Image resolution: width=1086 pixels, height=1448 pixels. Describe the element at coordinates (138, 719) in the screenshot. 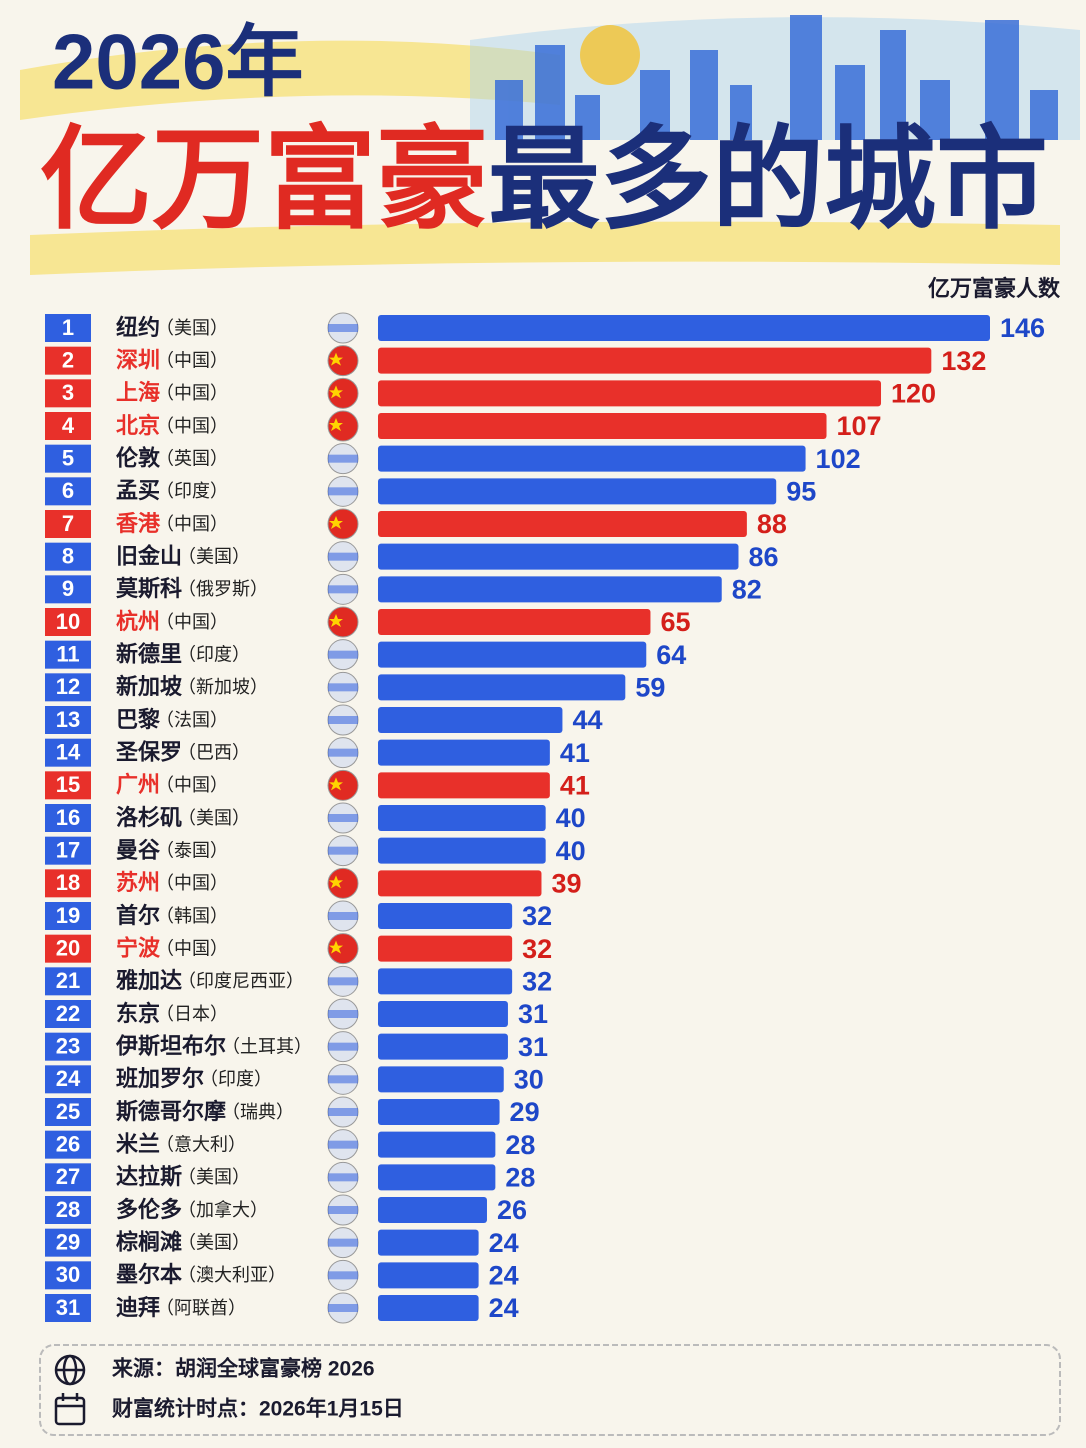

I see `category-label: 巴黎` at that location.